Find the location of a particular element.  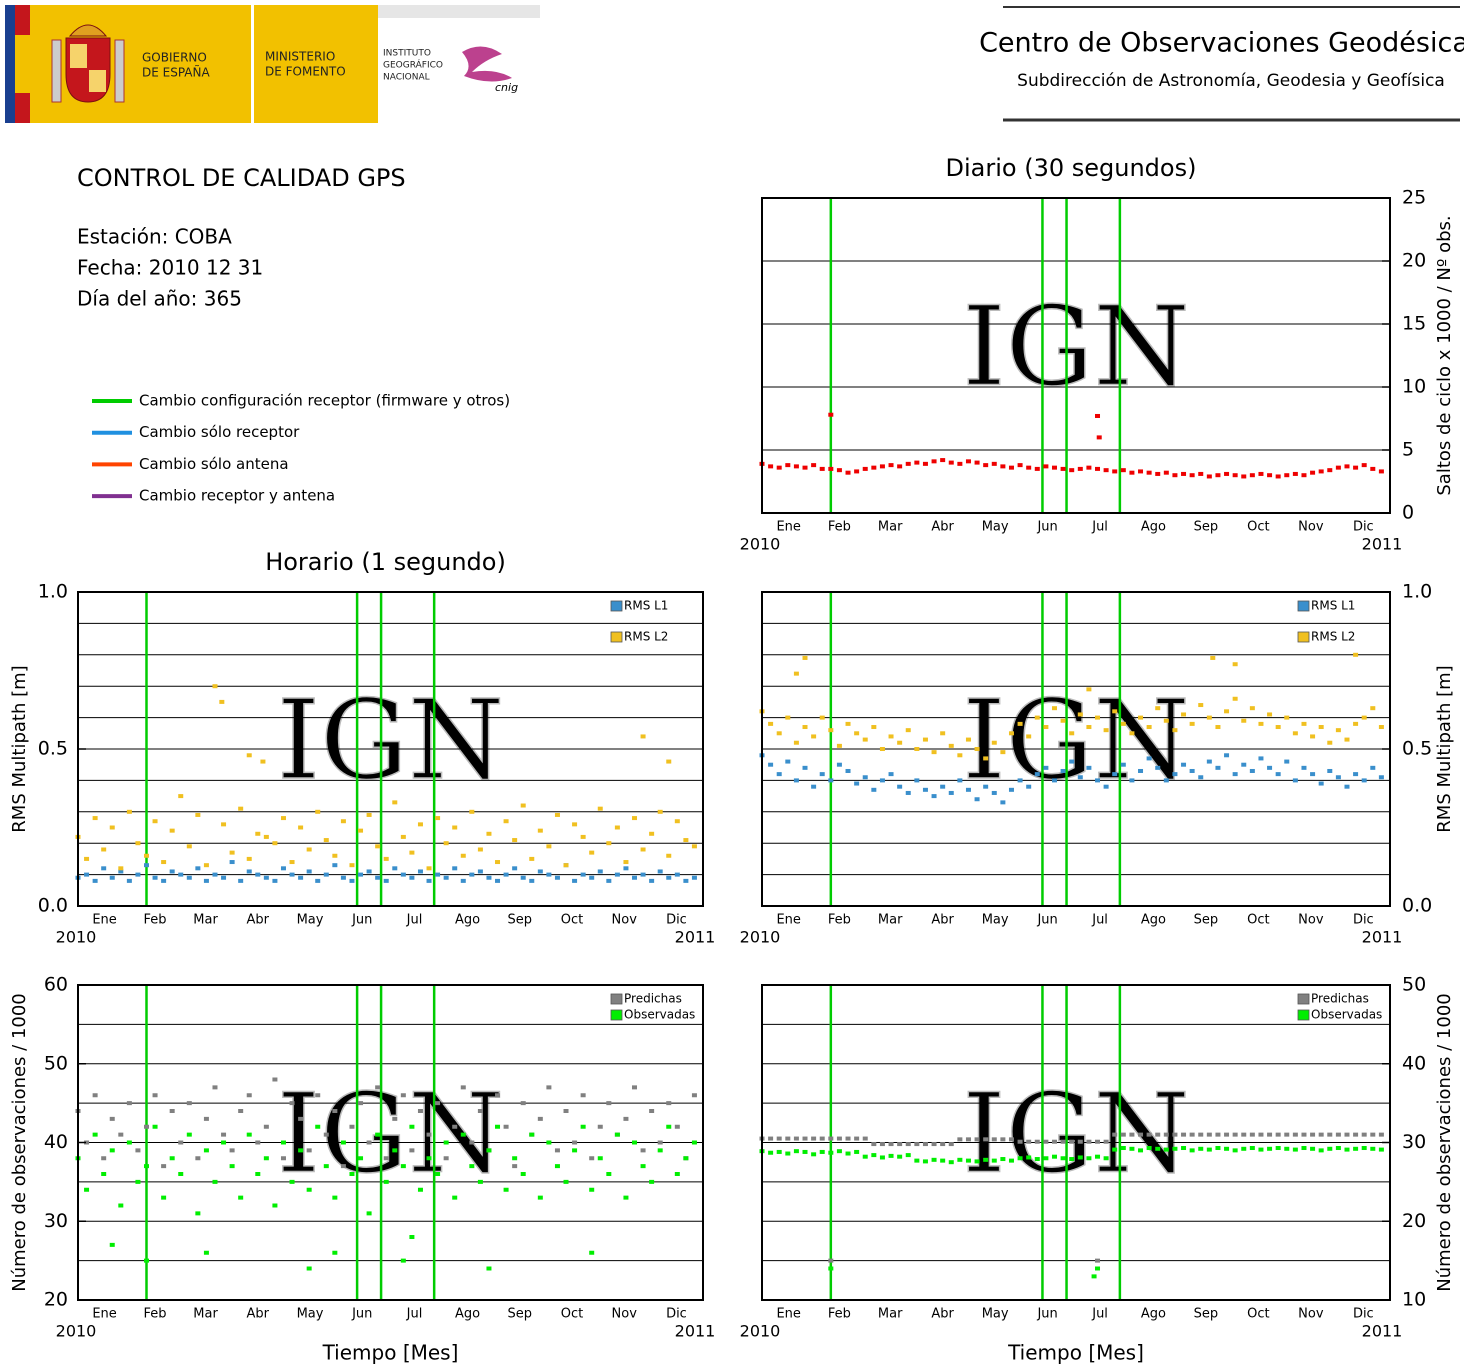

watermark: IGN is located at coordinates (1076, 740).